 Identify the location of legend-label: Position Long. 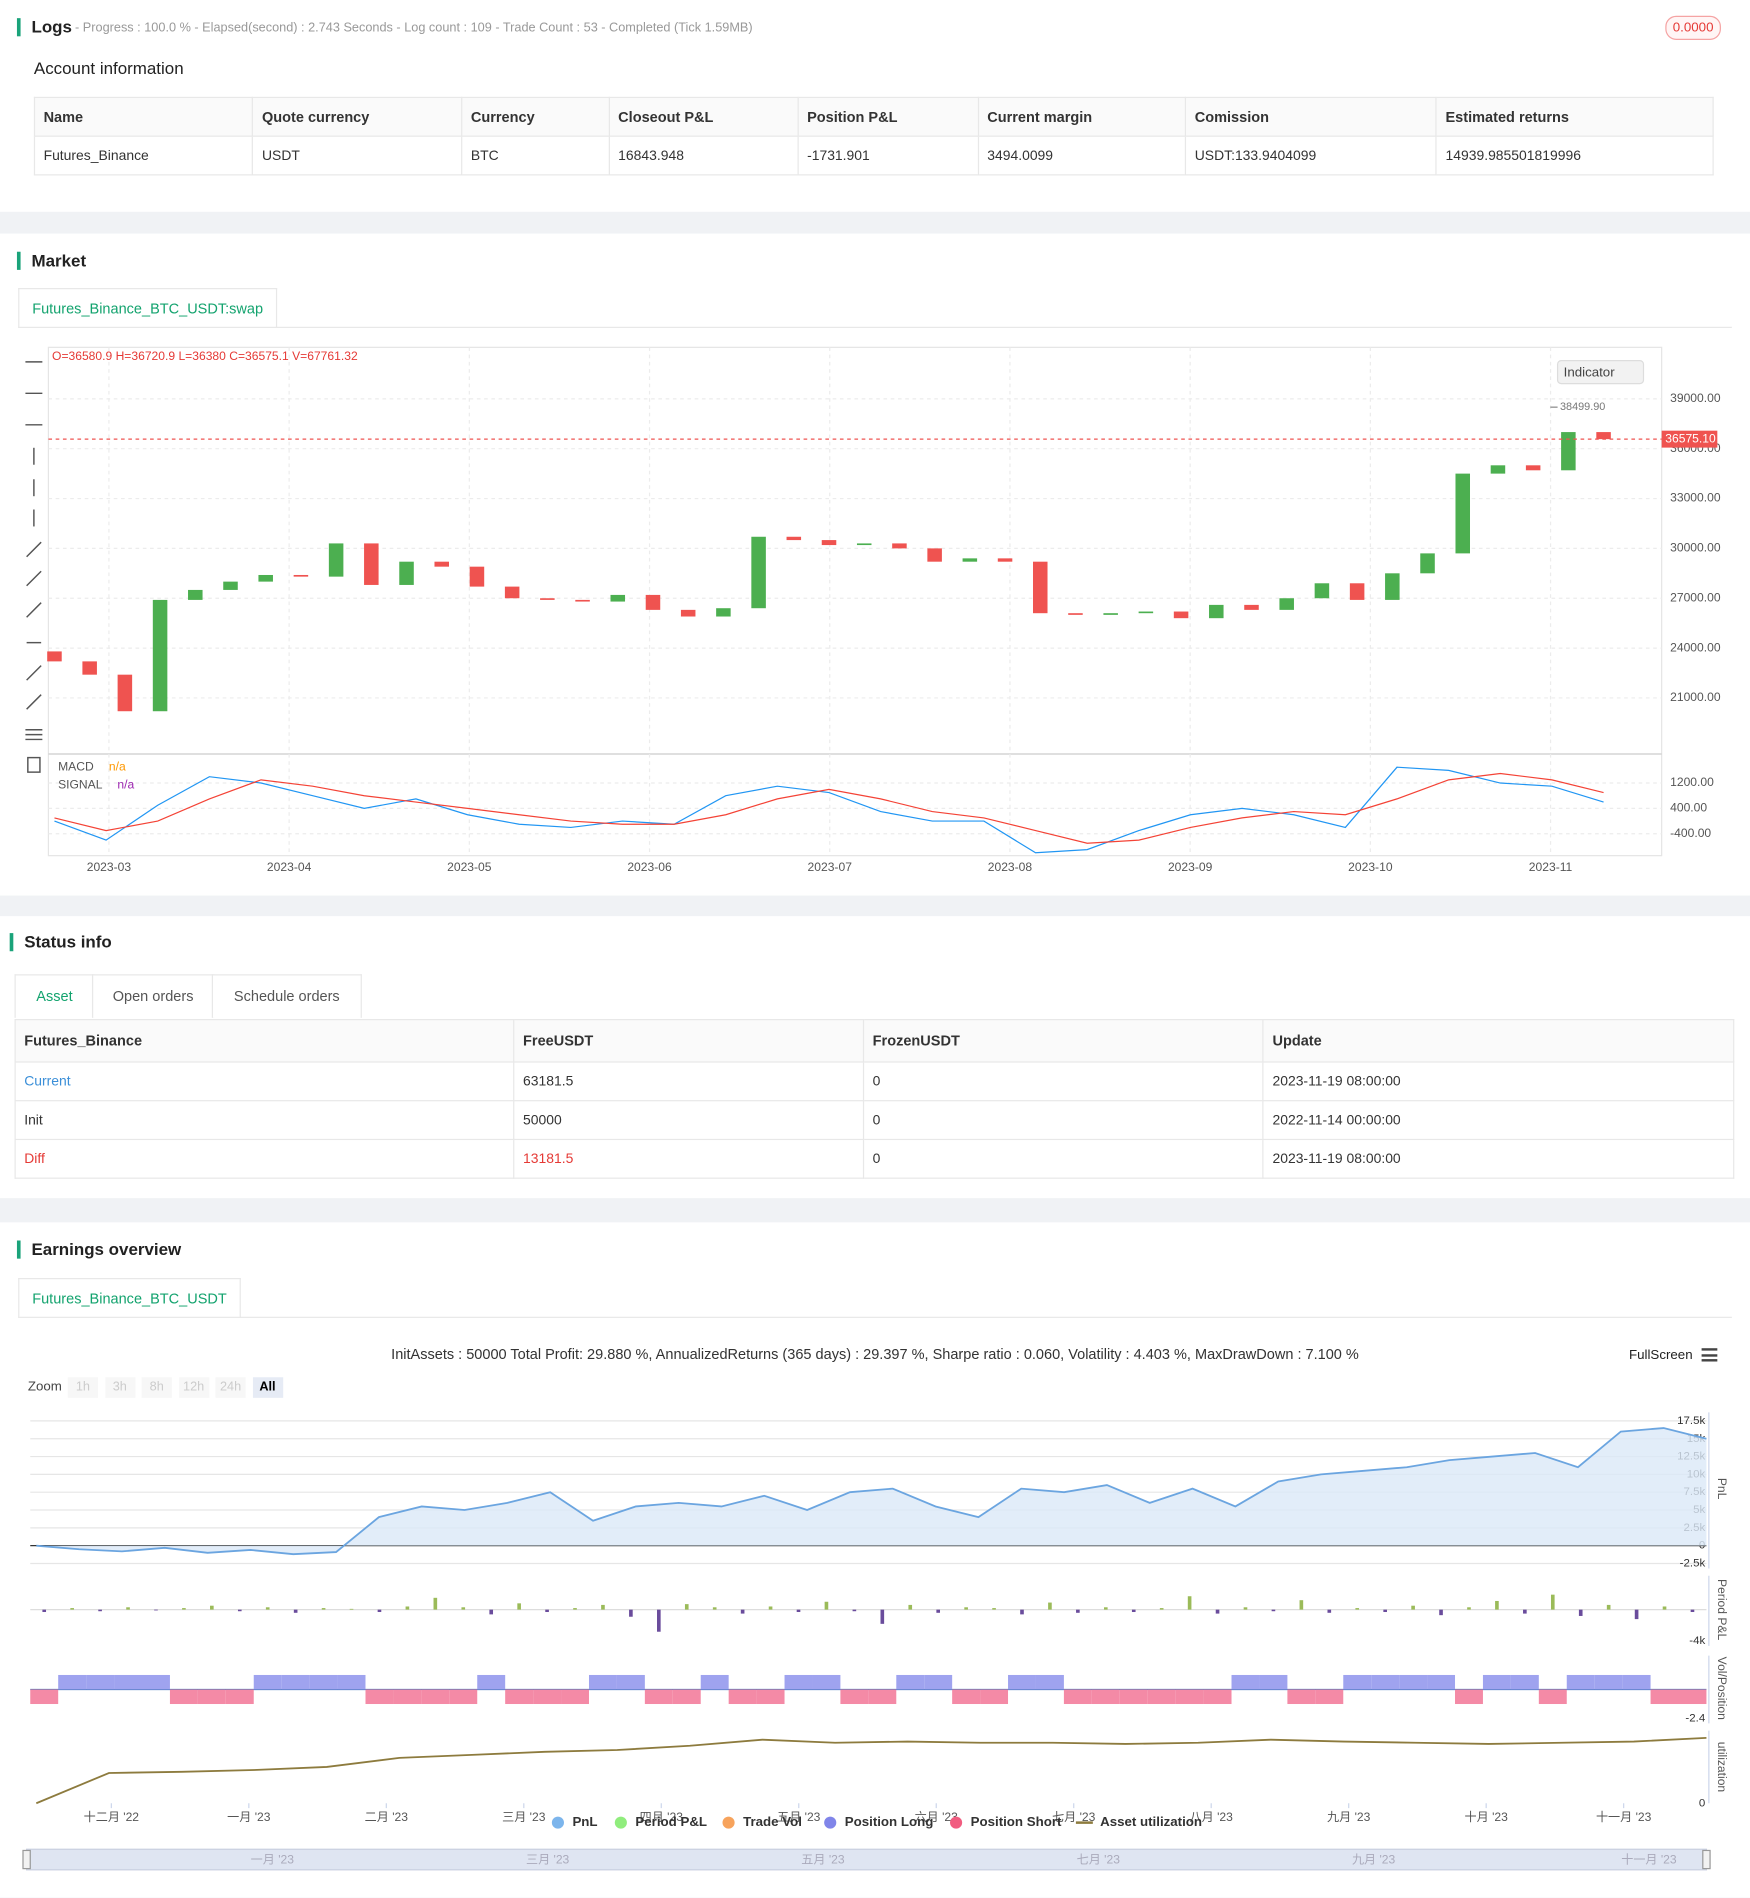
(889, 1821).